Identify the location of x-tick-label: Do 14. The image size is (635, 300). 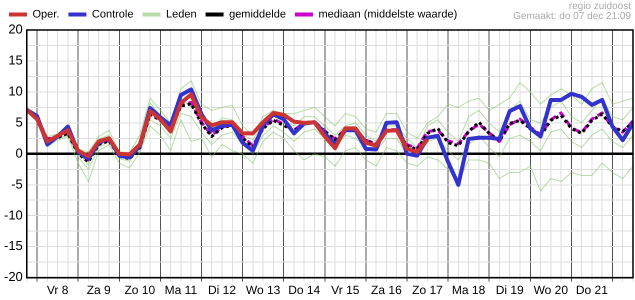
(304, 290).